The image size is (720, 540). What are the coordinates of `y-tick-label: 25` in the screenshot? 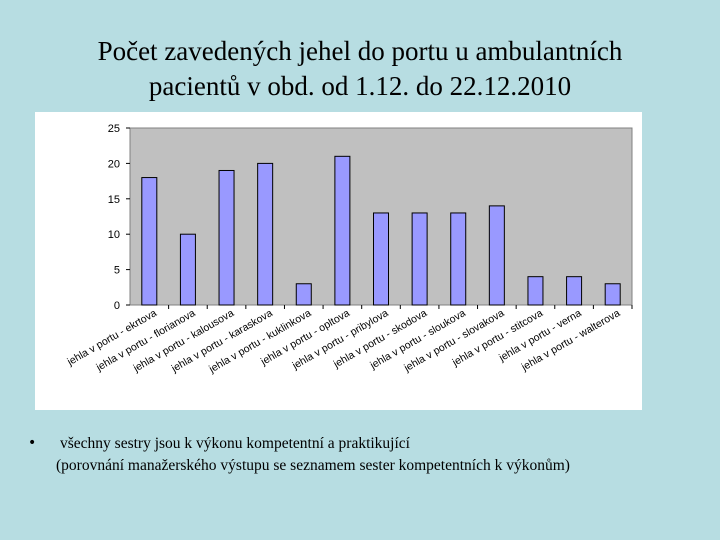 It's located at (114, 129).